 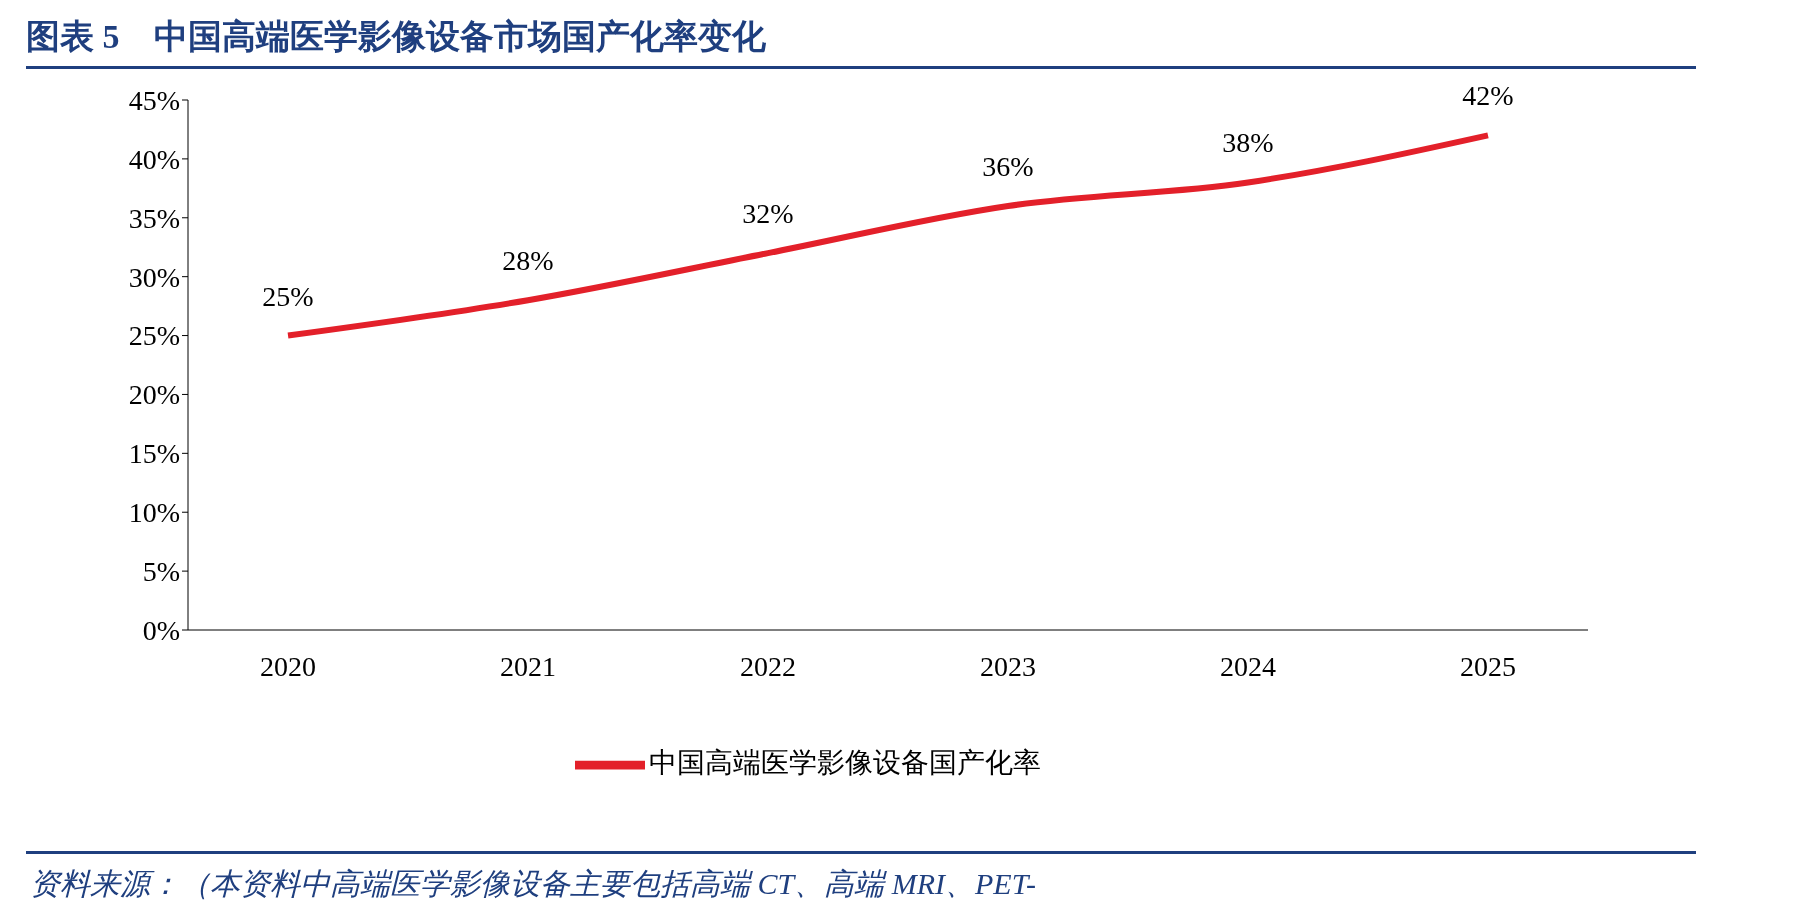 I want to click on data-label: 32%, so click(x=768, y=214).